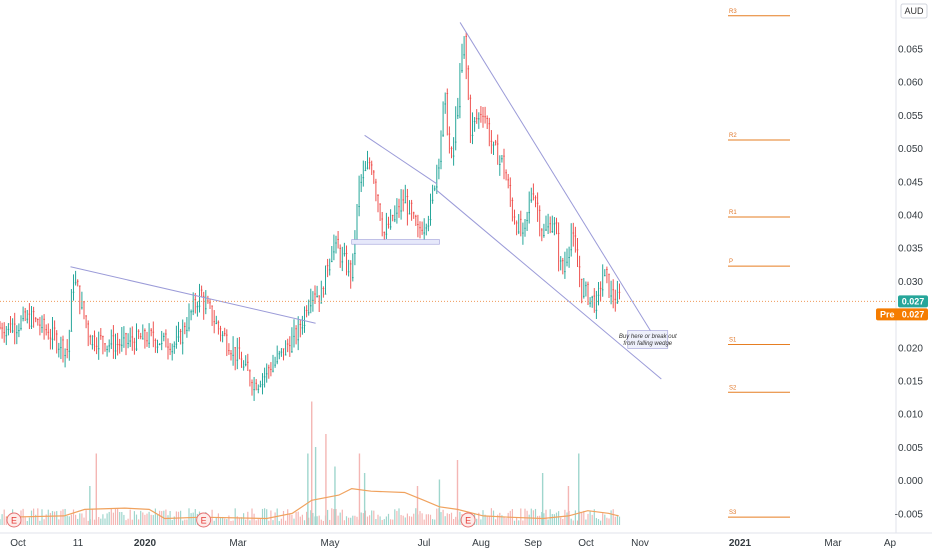 Image resolution: width=932 pixels, height=550 pixels. I want to click on pivot-label: R2, so click(733, 136).